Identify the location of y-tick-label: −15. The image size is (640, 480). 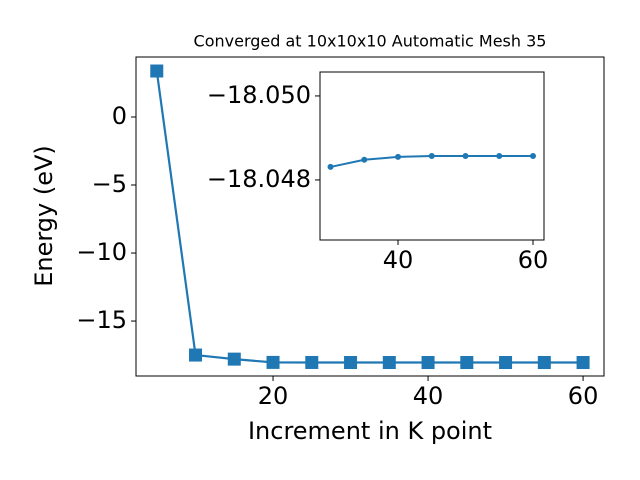
(101, 320).